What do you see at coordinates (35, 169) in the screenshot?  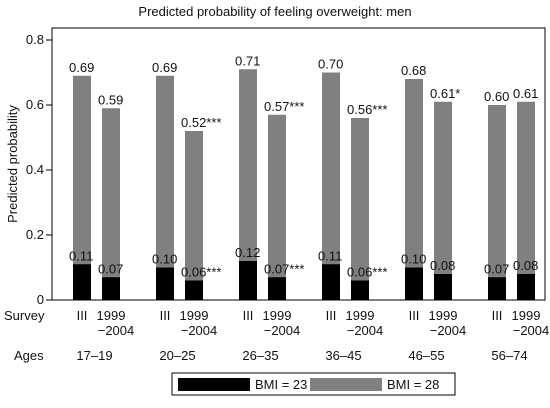 I see `y-tick-label: 0.4` at bounding box center [35, 169].